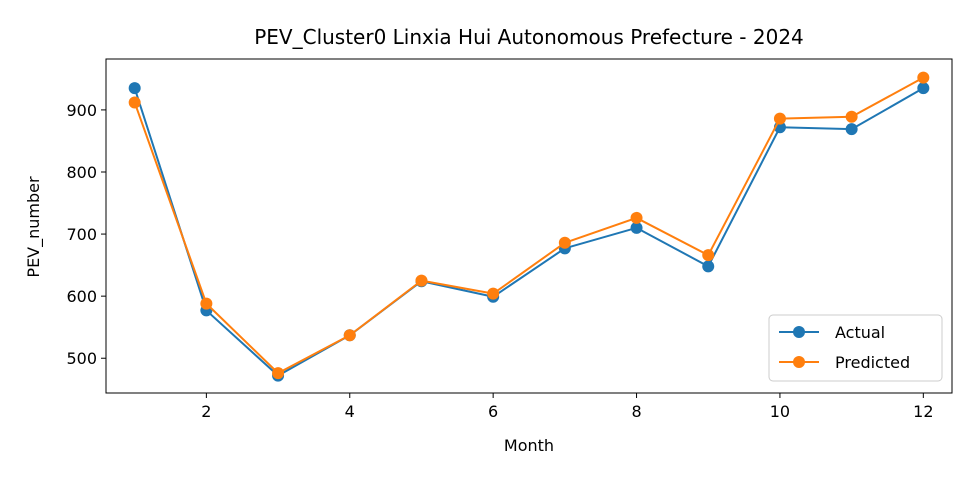 This screenshot has width=975, height=480. I want to click on legend-item-predicted: Predicted, so click(844, 362).